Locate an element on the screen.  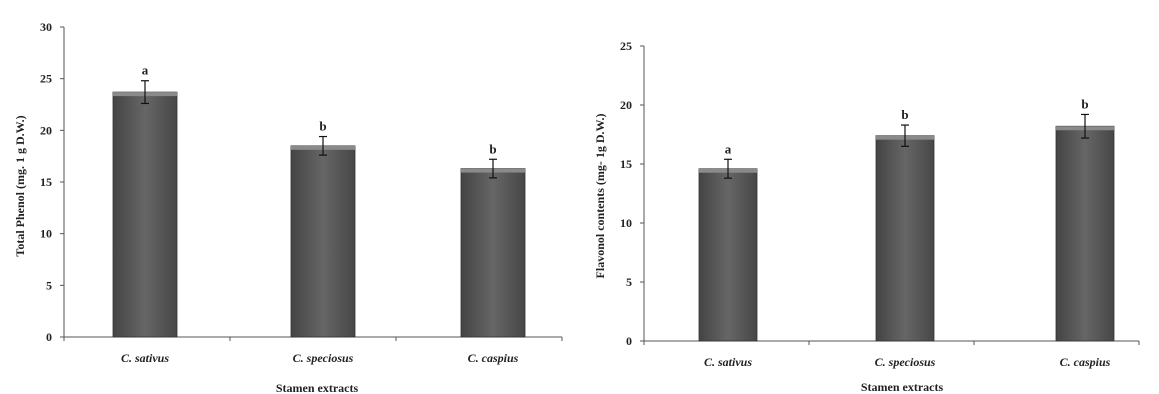
y-tick-label: 30 is located at coordinates (46, 27).